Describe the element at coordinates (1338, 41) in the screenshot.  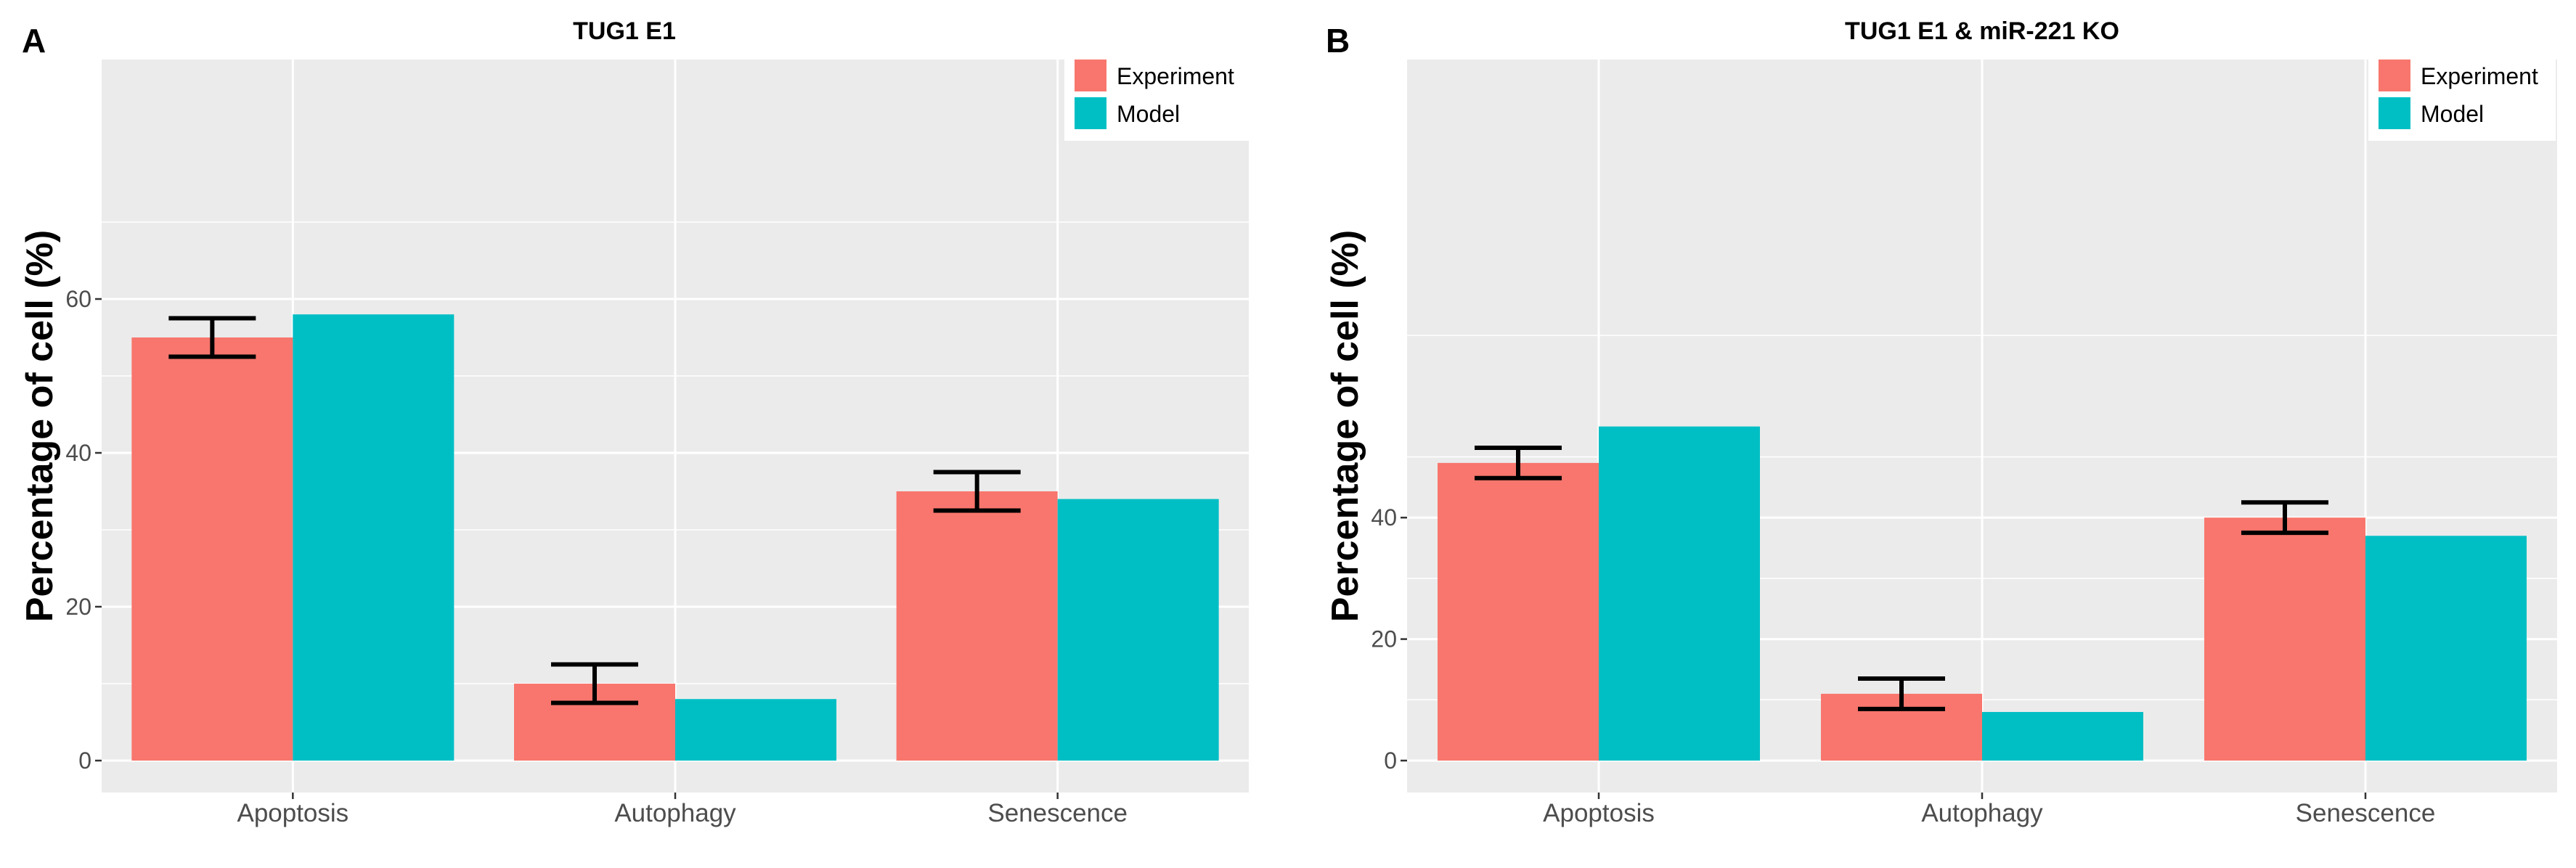
I see `panel-label: B` at that location.